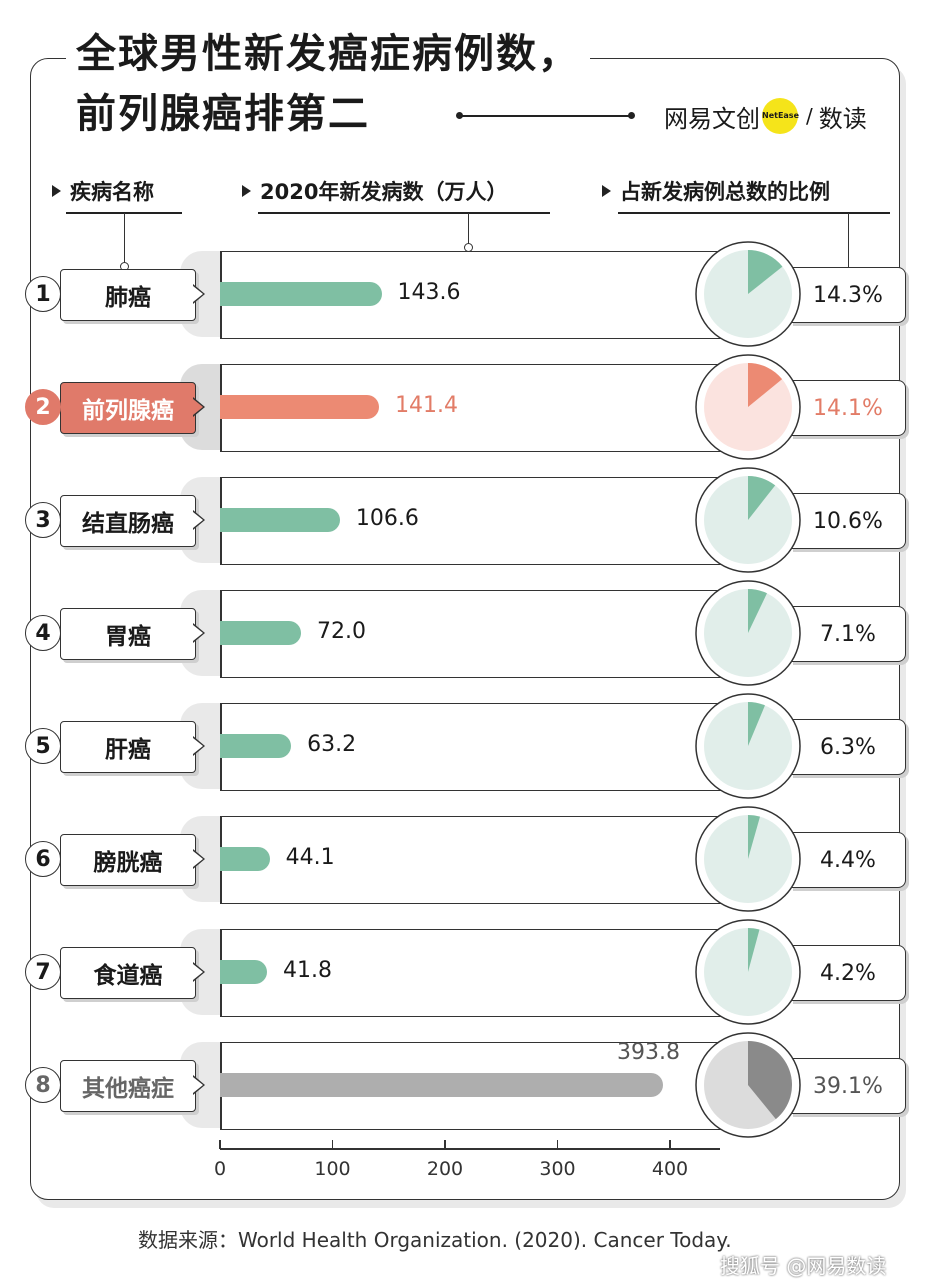 The width and height of the screenshot is (930, 1280). Describe the element at coordinates (332, 744) in the screenshot. I see `bar-value-label: 63.2` at that location.